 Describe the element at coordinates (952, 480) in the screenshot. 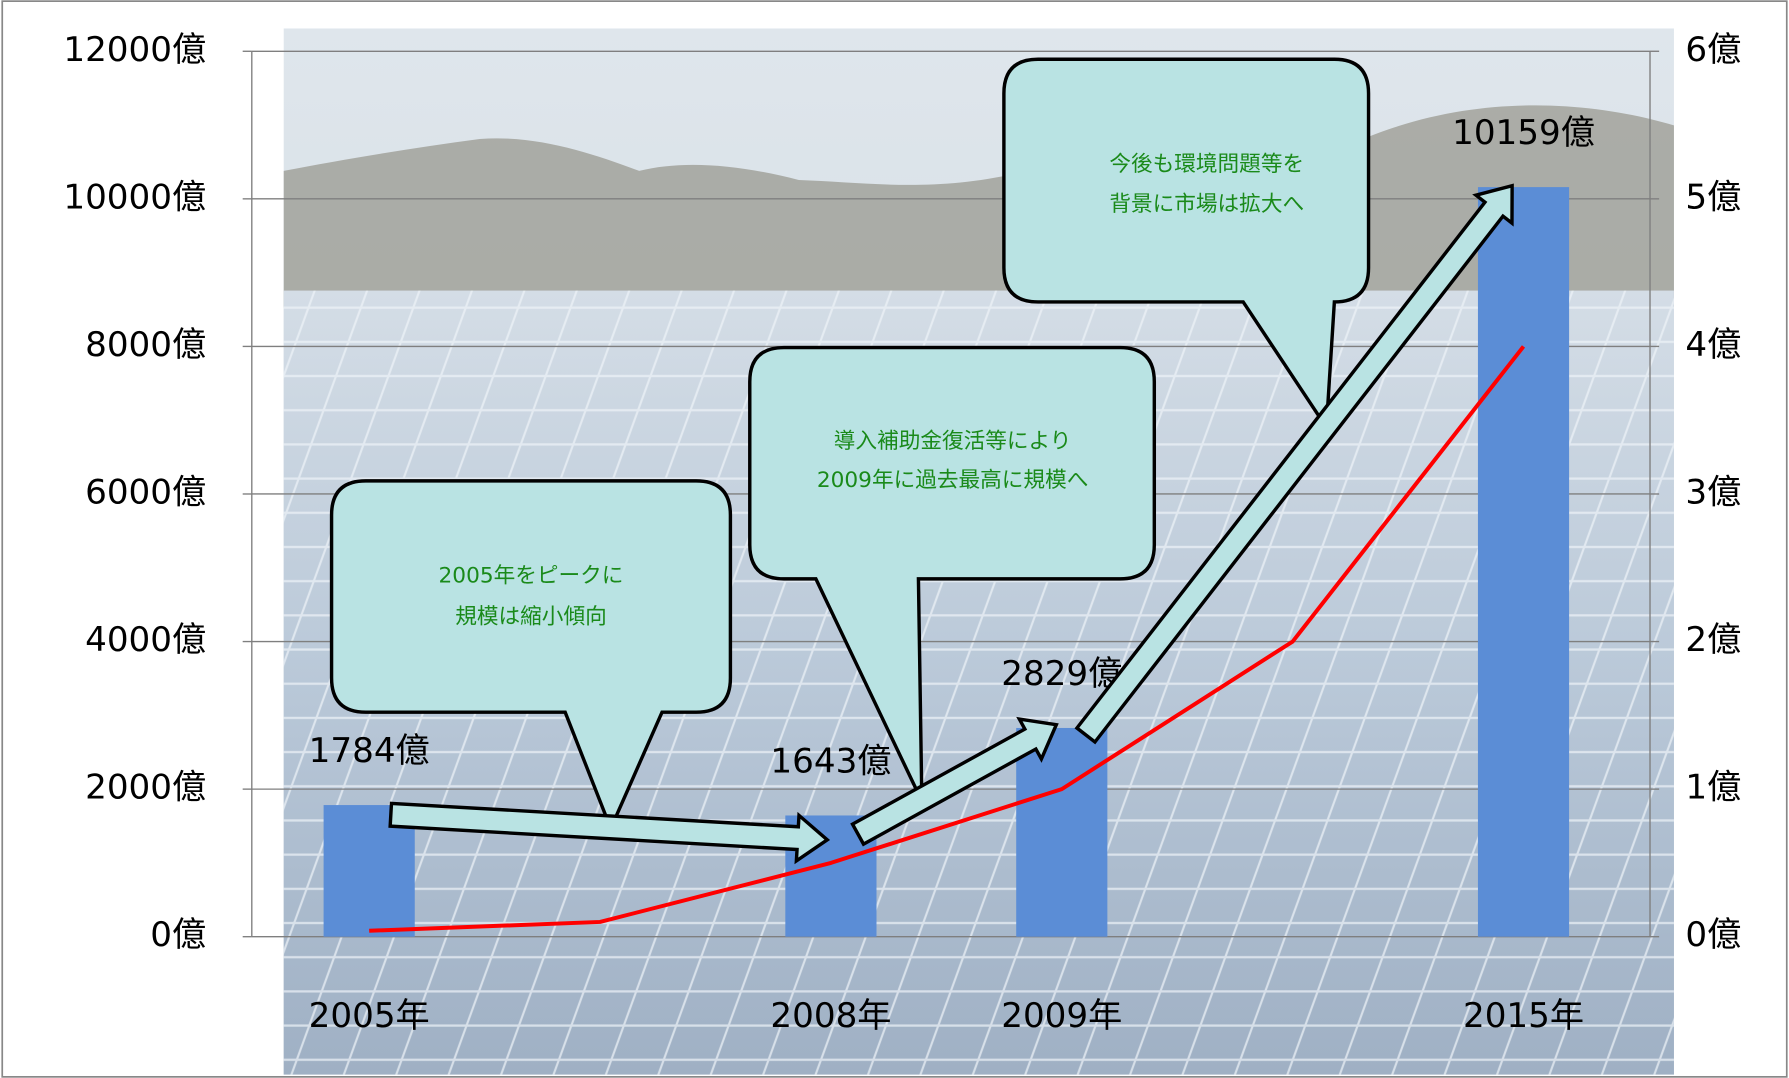

I see `callout-text: 2009年に過去最高に規模へ` at that location.